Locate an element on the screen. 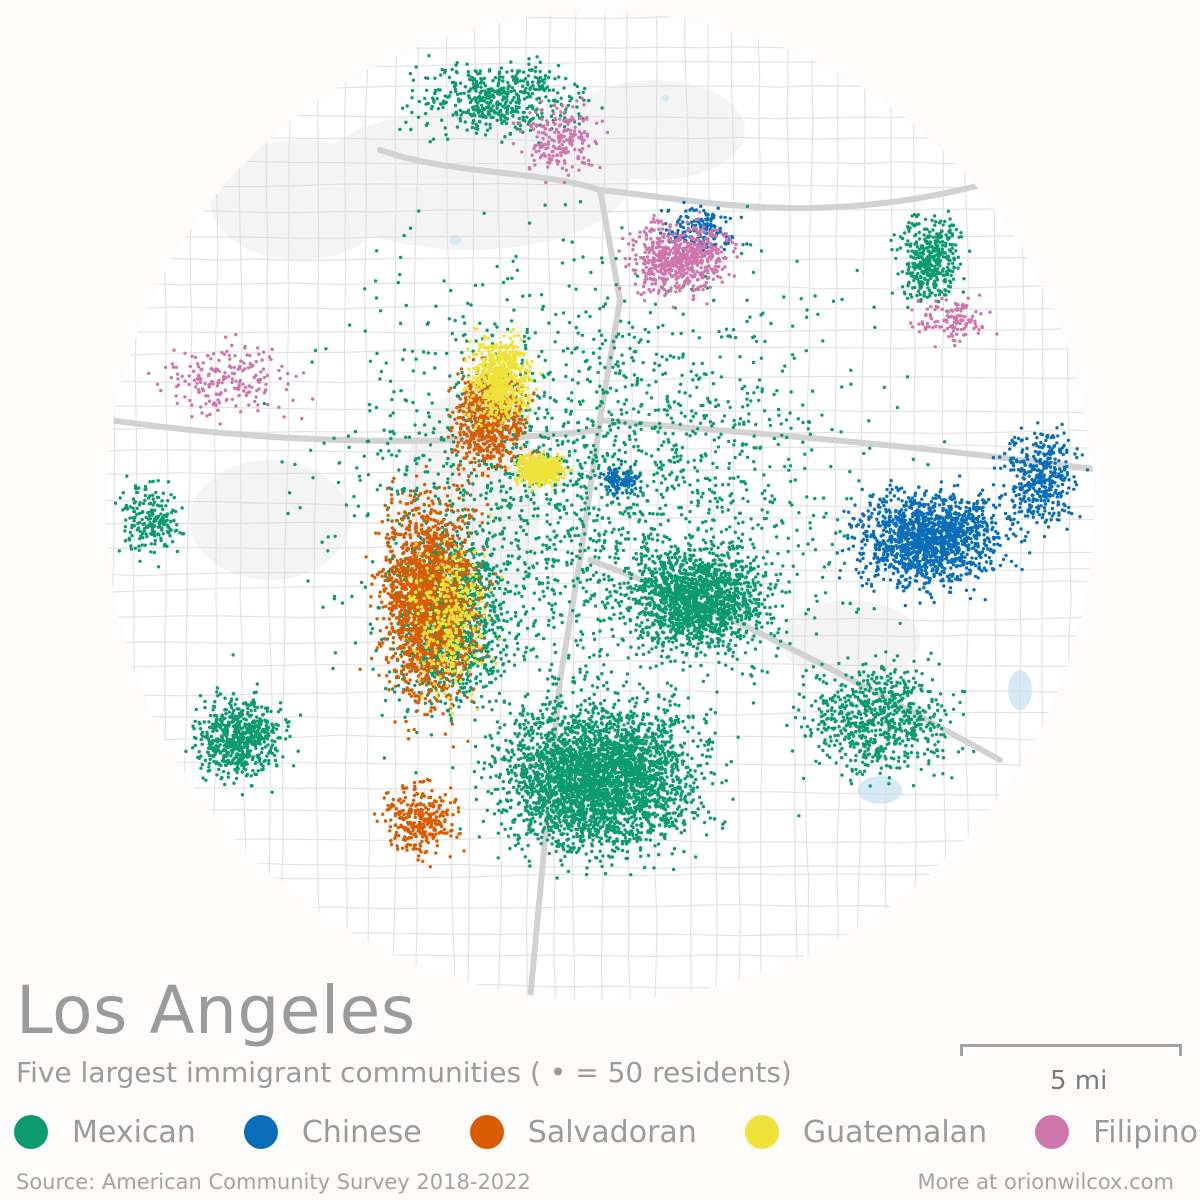  legend-item-guatemalan: Guatemalan is located at coordinates (866, 1132).